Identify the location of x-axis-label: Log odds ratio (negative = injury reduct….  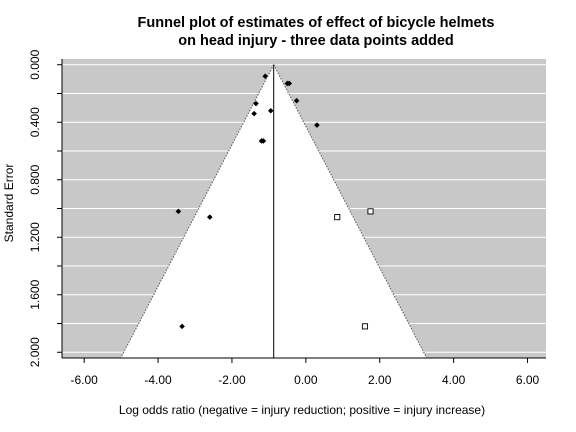
(302, 410).